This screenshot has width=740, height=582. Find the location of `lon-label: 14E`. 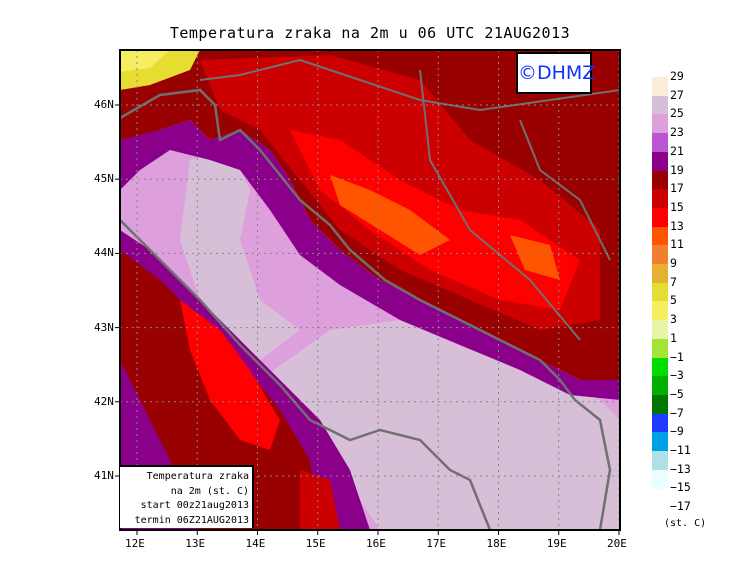

lon-label: 14E is located at coordinates (255, 543).